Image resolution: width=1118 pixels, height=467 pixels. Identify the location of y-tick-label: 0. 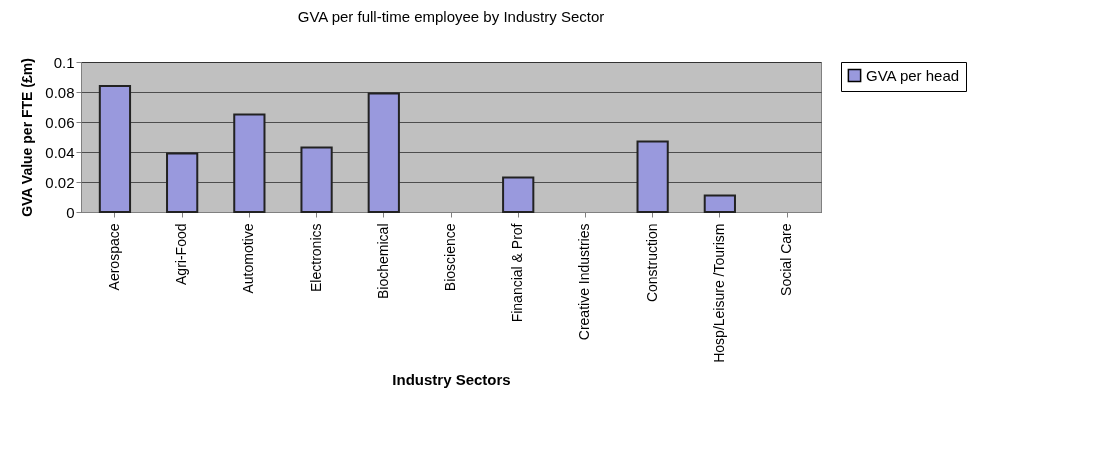
(70, 212).